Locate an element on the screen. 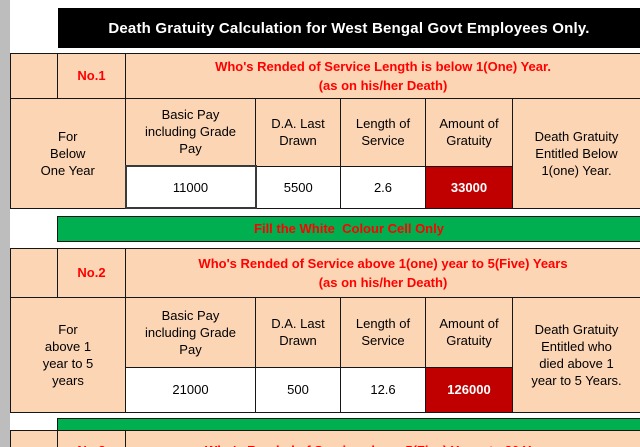 Image resolution: width=640 pixels, height=447 pixels. section-1-da-cell: 5500 is located at coordinates (298, 187).